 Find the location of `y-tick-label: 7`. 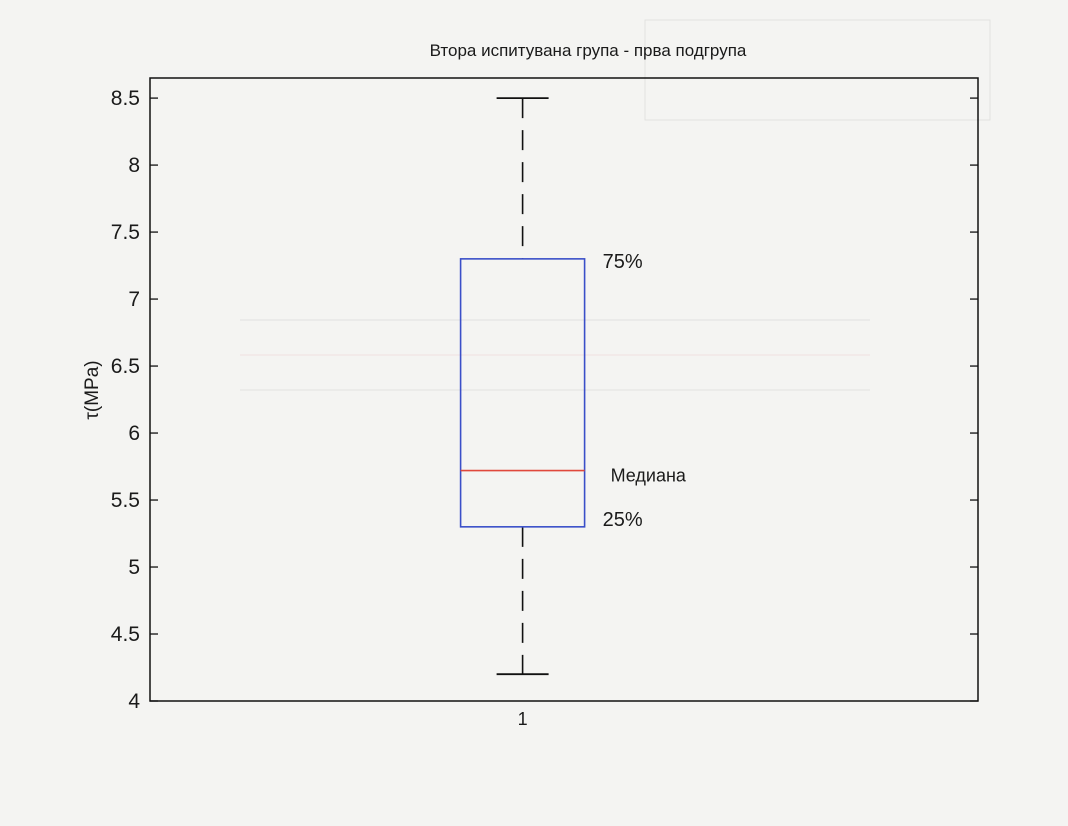

y-tick-label: 7 is located at coordinates (134, 299).